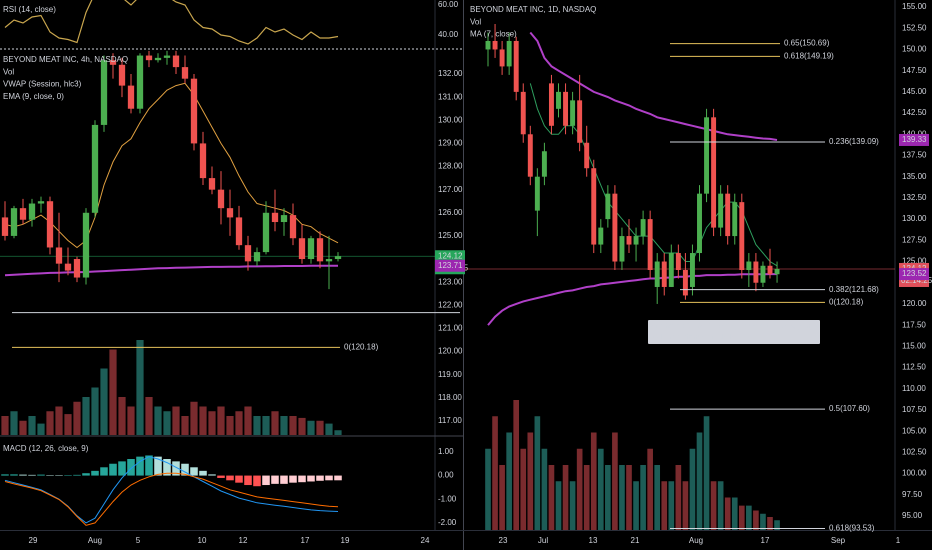  Describe the element at coordinates (447, 522) in the screenshot. I see `y-tick-label: -2.00` at that location.